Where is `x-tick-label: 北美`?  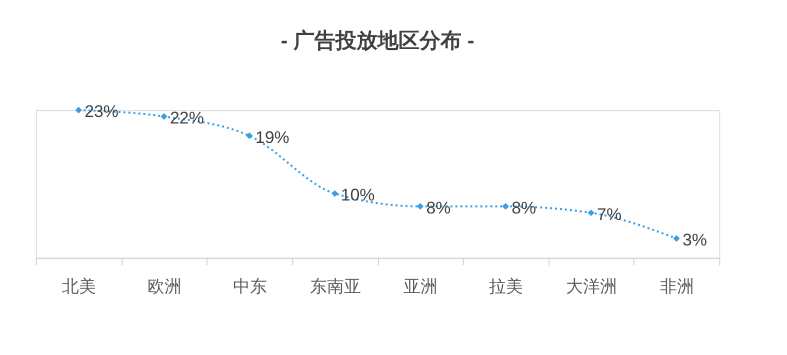
x-tick-label: 北美 is located at coordinates (79, 286).